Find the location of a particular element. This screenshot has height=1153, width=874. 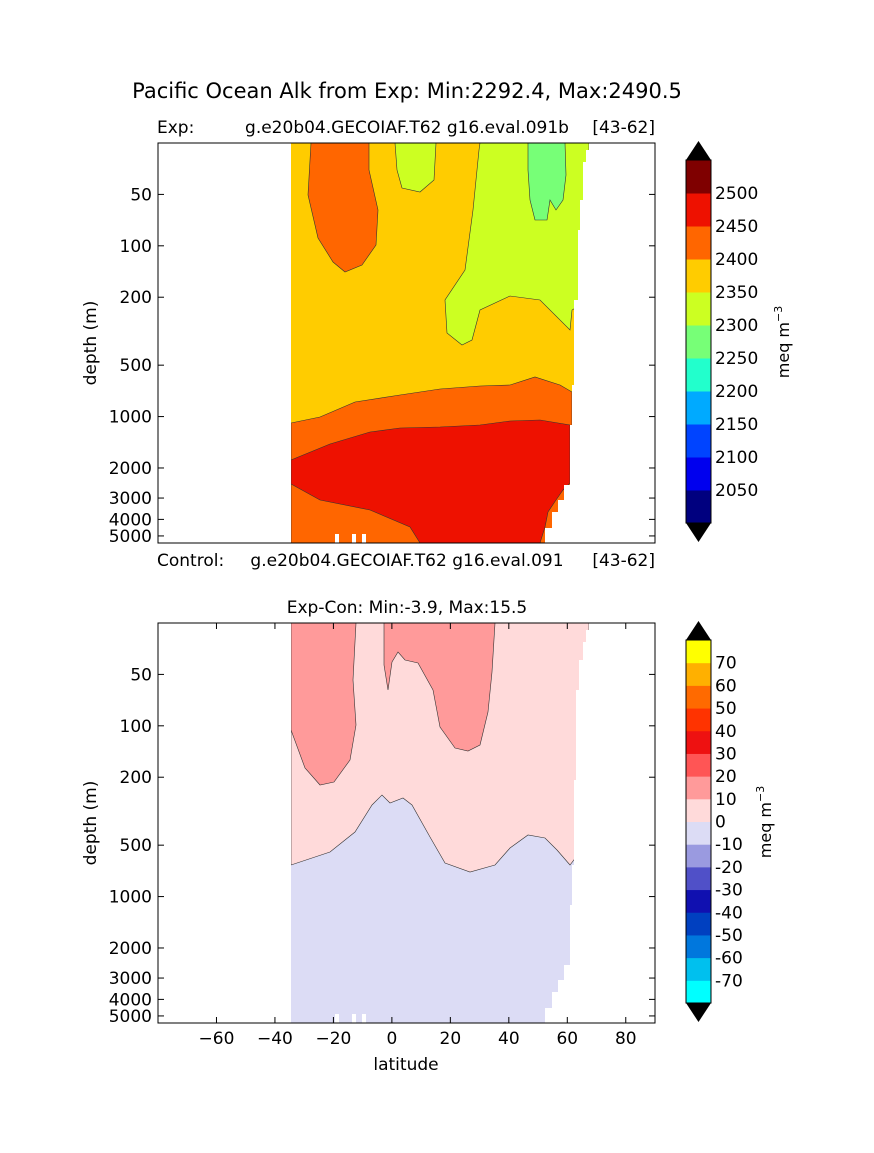

diff-ytick-label: 3000 is located at coordinates (130, 979).